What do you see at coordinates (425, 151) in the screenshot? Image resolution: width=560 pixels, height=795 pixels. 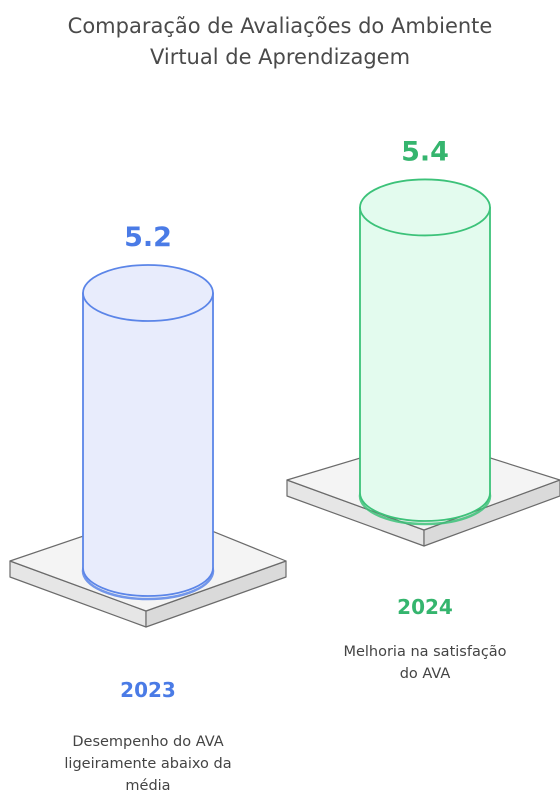 I see `bar-2024-value-label: 5.4` at bounding box center [425, 151].